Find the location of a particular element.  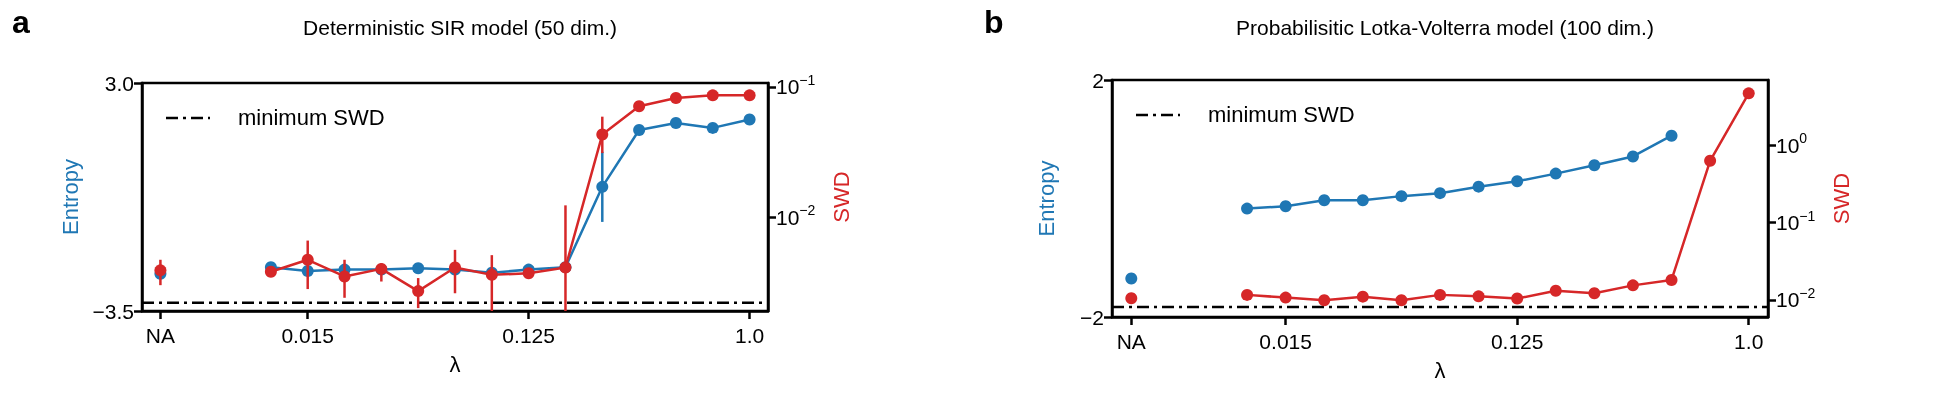

chart-title: Probabilisitic Lotka-Volterra model (100 dim.) is located at coordinates (1445, 27).